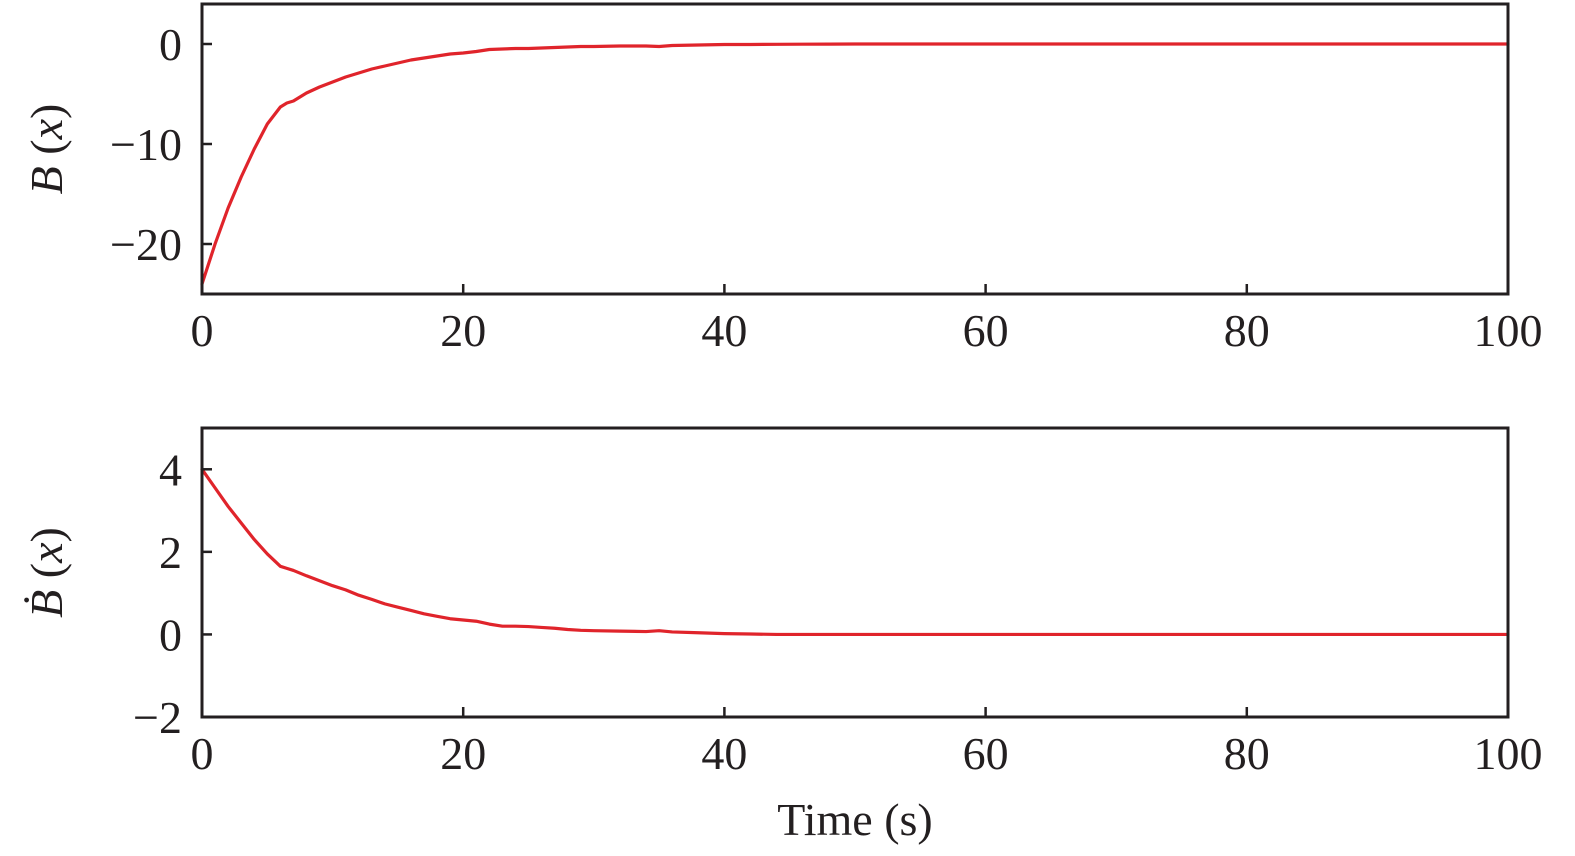 The image size is (1575, 856). What do you see at coordinates (146, 144) in the screenshot?
I see `y-tick-label: −10` at bounding box center [146, 144].